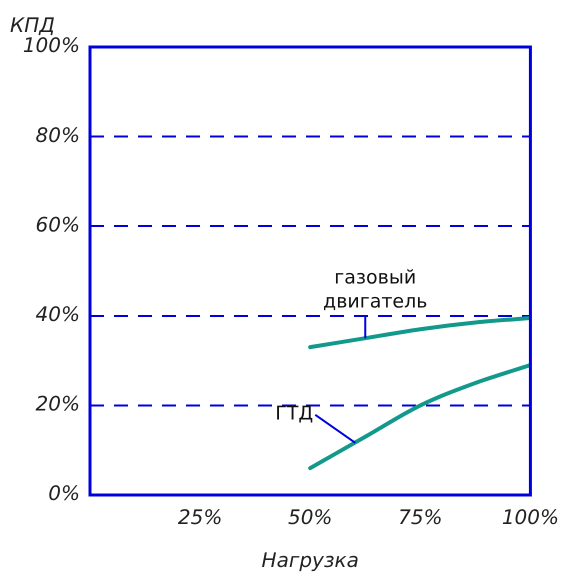 This screenshot has width=571, height=578. I want to click on y-tick-label: 20%, so click(58, 404).